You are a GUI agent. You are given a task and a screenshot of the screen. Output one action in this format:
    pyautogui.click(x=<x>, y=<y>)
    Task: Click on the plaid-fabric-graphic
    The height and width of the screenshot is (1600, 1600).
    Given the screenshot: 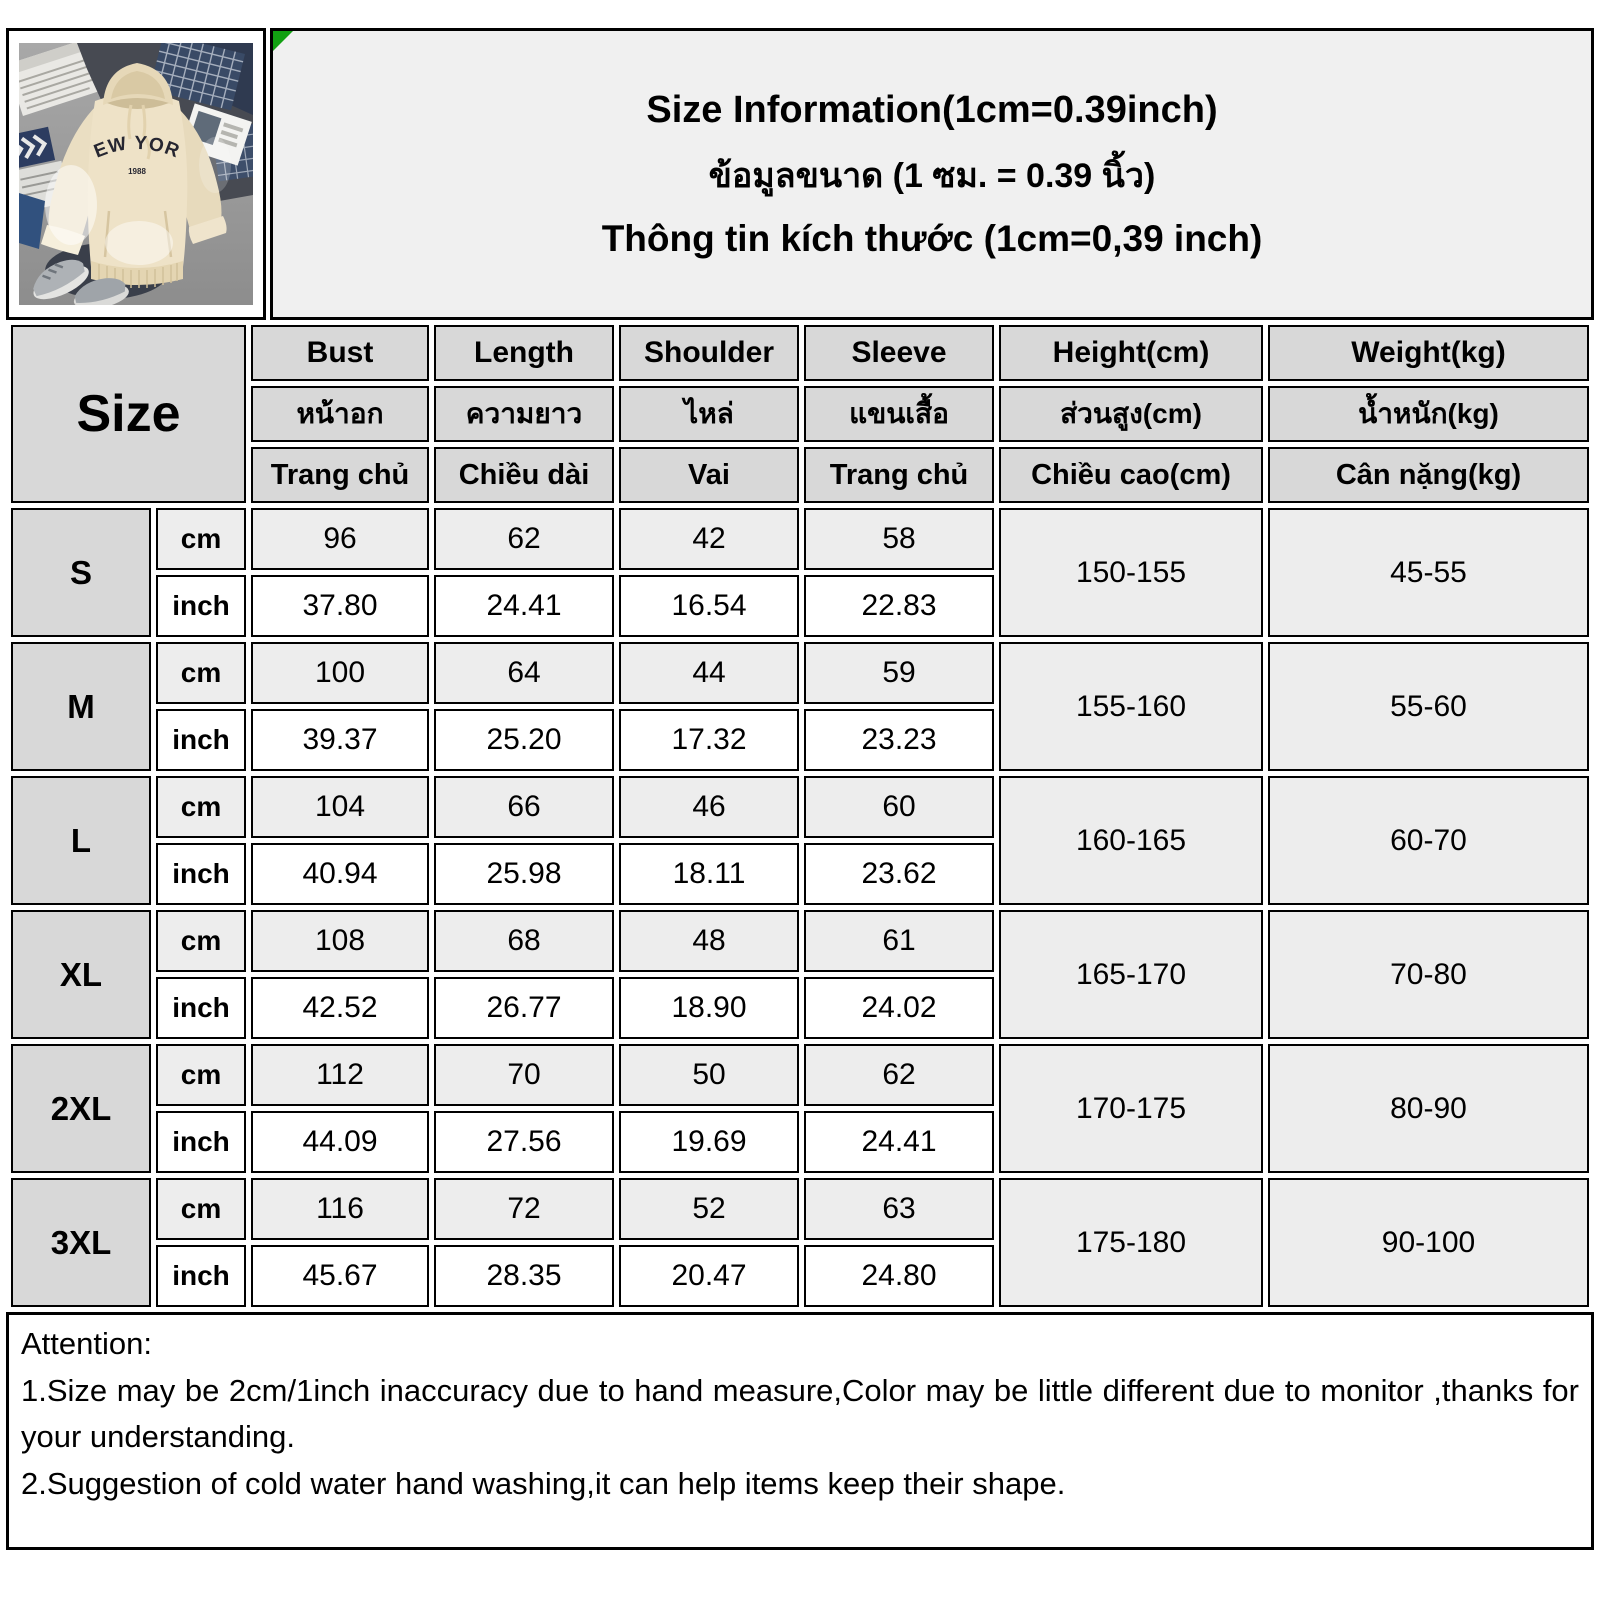 What is the action you would take?
    pyautogui.click(x=197, y=77)
    